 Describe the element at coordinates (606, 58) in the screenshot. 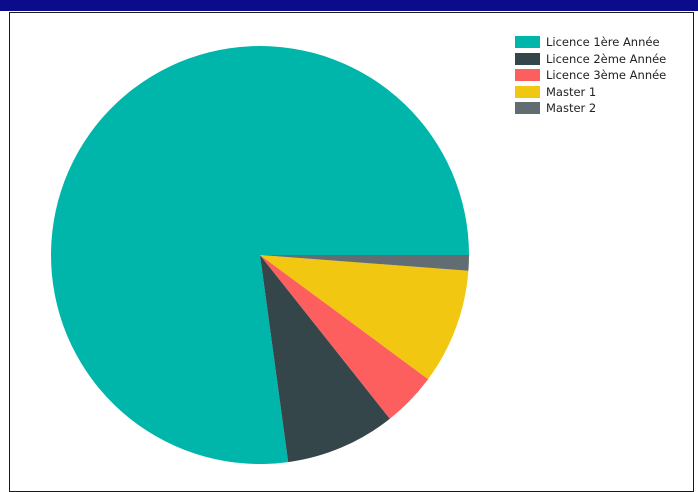

I see `legend-label: Licence 2ème Année` at that location.